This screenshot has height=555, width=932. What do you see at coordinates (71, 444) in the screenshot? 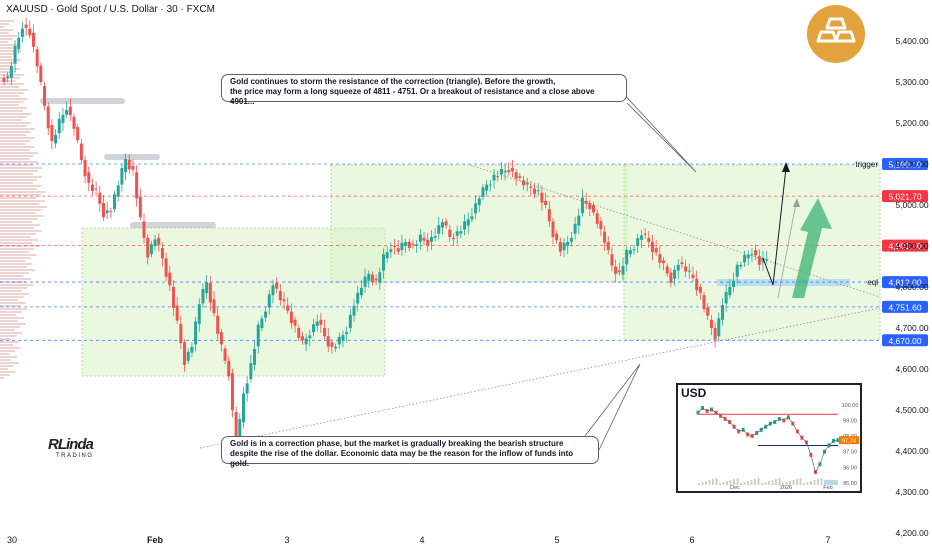
I see `brand-name: RLinda` at bounding box center [71, 444].